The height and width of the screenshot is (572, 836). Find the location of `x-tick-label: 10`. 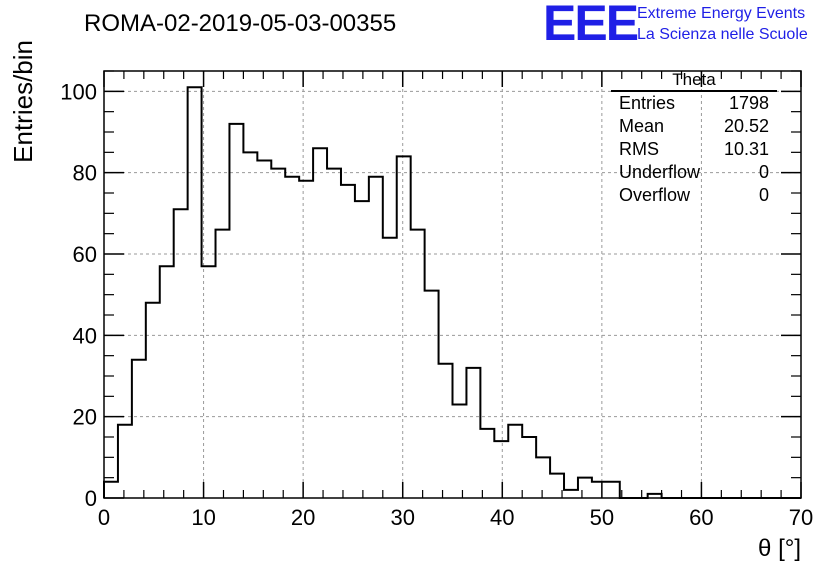

x-tick-label: 10 is located at coordinates (203, 517).